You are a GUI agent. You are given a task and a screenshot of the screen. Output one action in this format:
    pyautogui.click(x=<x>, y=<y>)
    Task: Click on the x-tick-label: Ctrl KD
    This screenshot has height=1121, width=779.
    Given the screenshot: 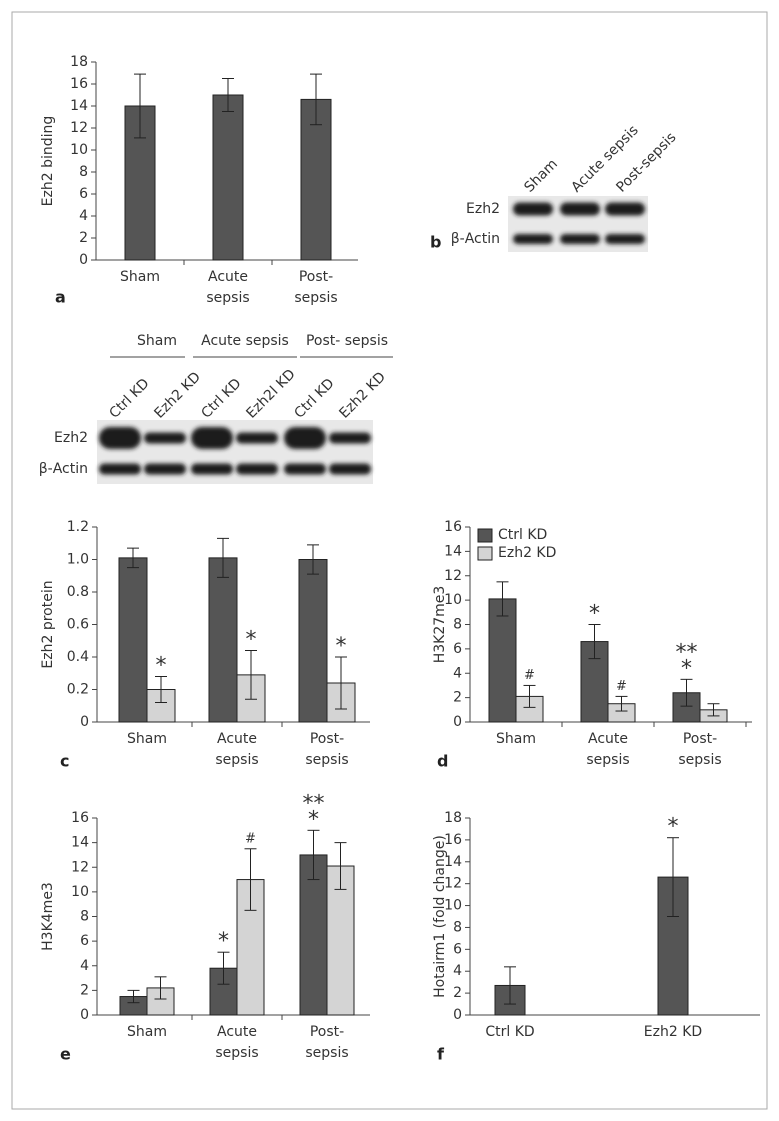 What is the action you would take?
    pyautogui.click(x=509, y=1032)
    